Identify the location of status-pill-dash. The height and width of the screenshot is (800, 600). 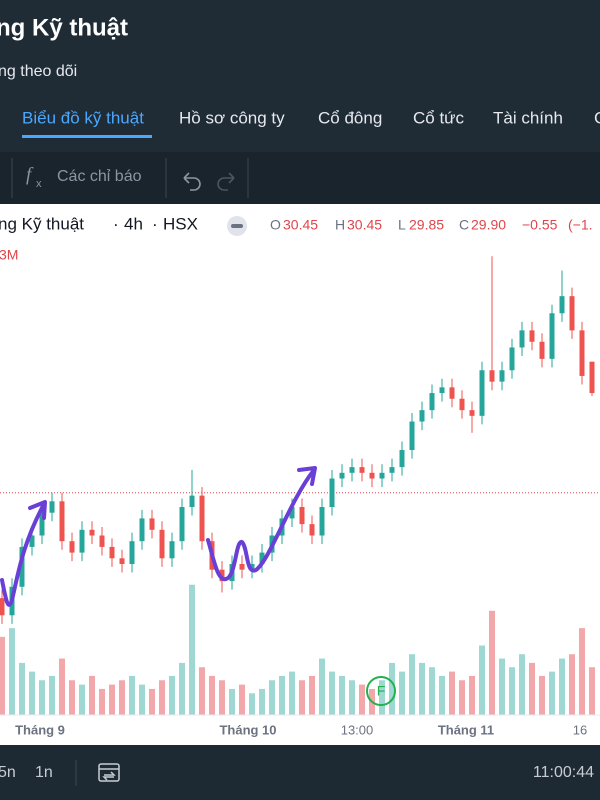
(237, 226).